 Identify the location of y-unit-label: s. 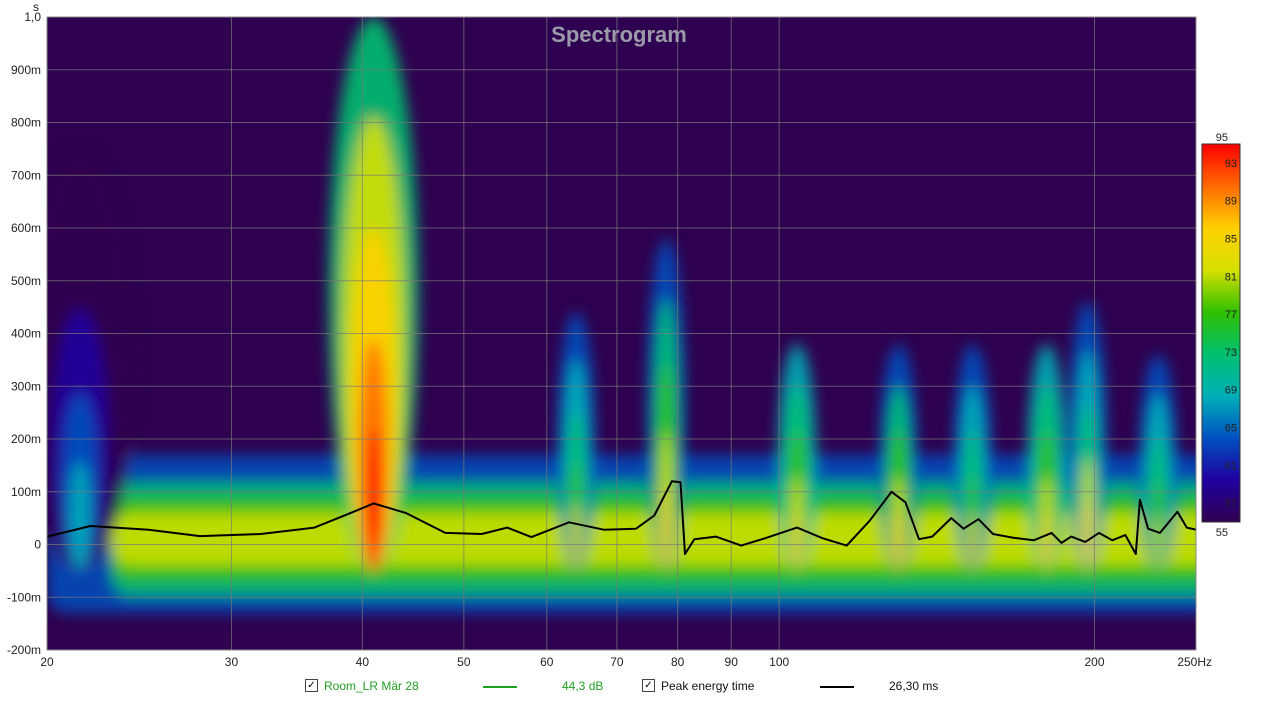
(36, 7).